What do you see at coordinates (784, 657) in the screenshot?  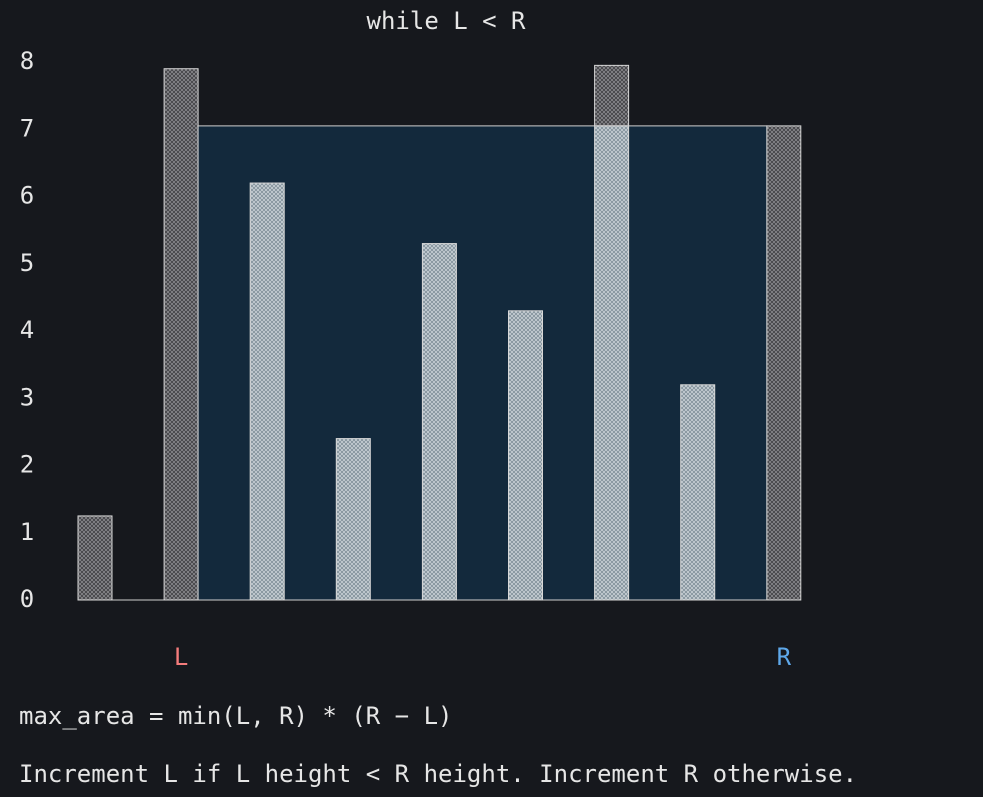 I see `pointer-label: R` at bounding box center [784, 657].